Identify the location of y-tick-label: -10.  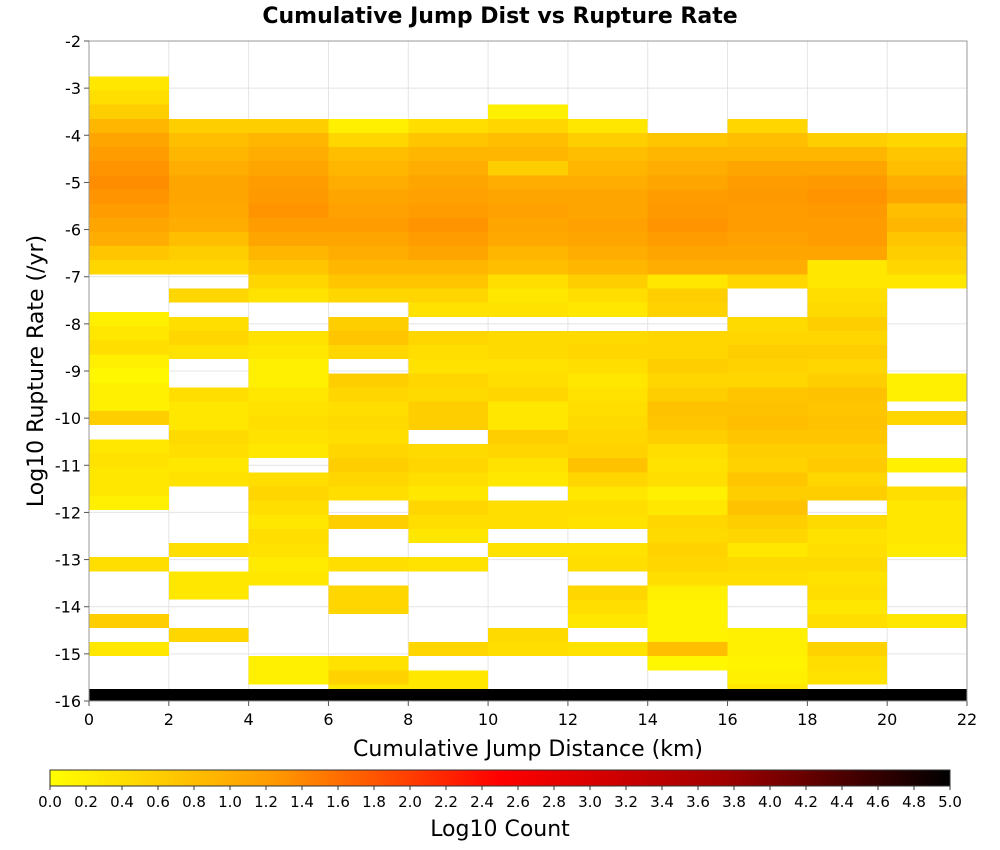
(68, 418).